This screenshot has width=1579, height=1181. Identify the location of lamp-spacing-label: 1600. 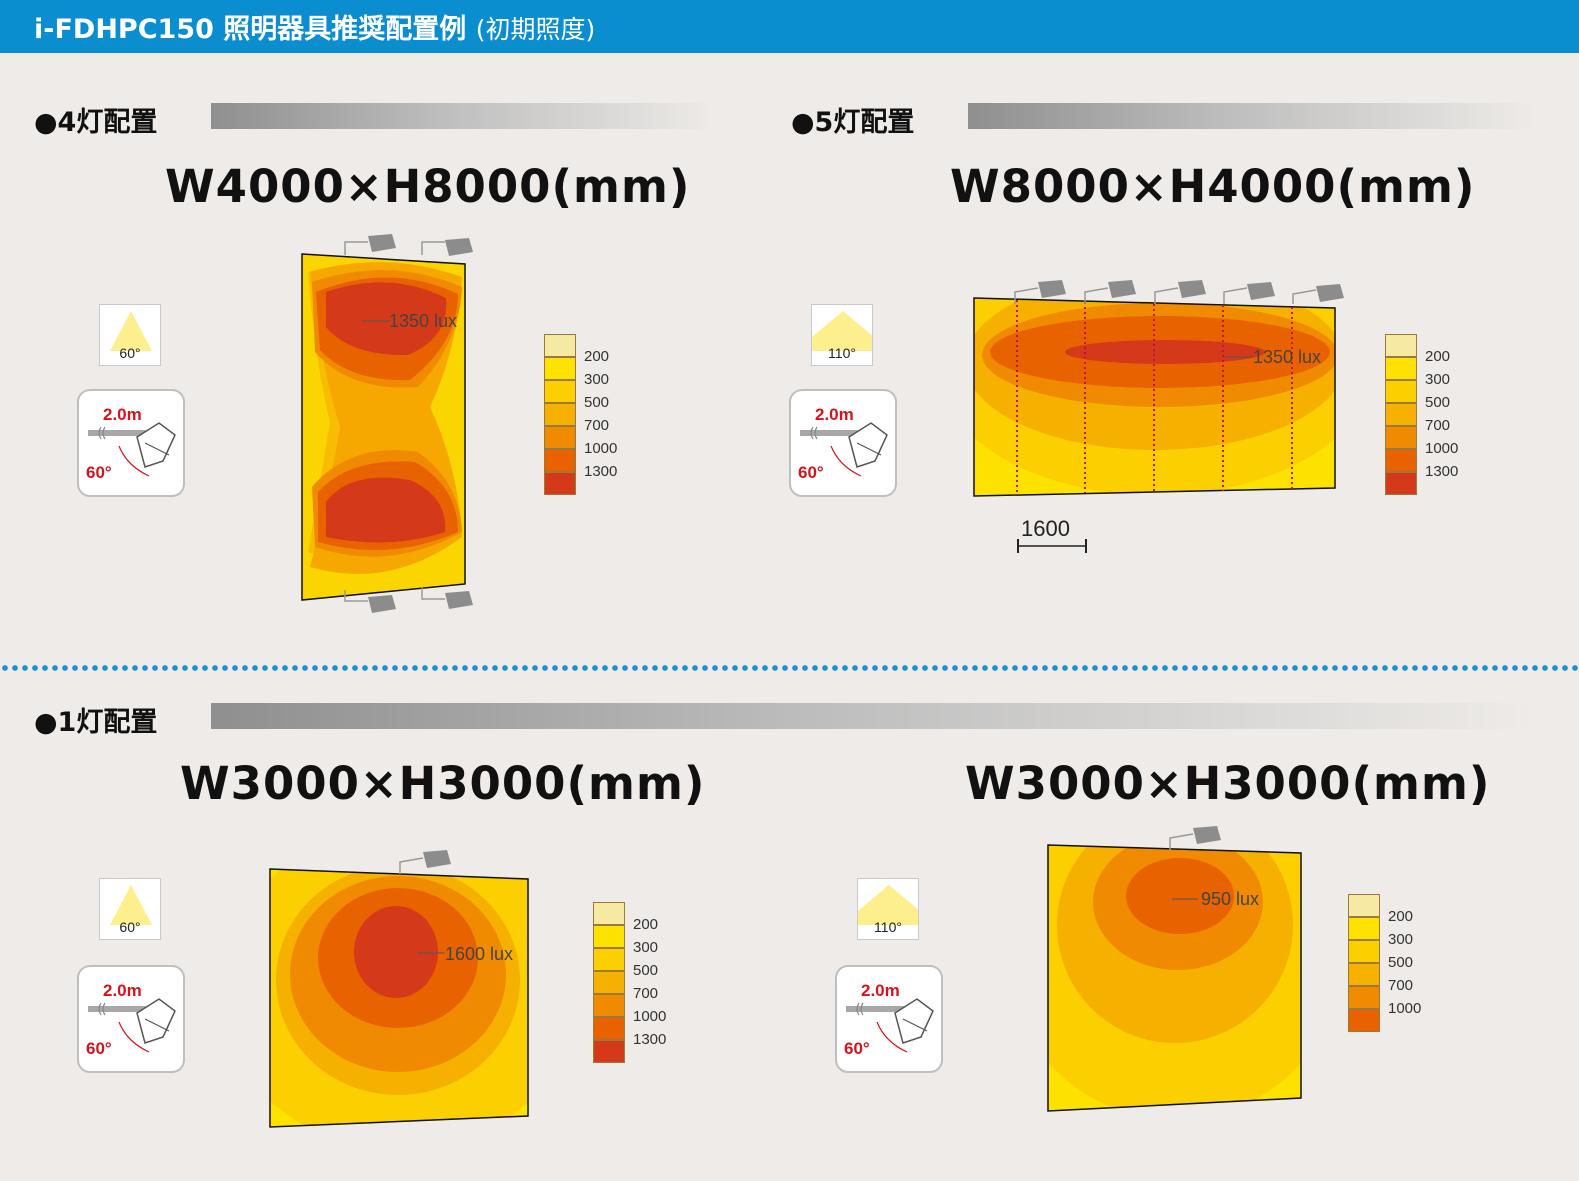
(1045, 528).